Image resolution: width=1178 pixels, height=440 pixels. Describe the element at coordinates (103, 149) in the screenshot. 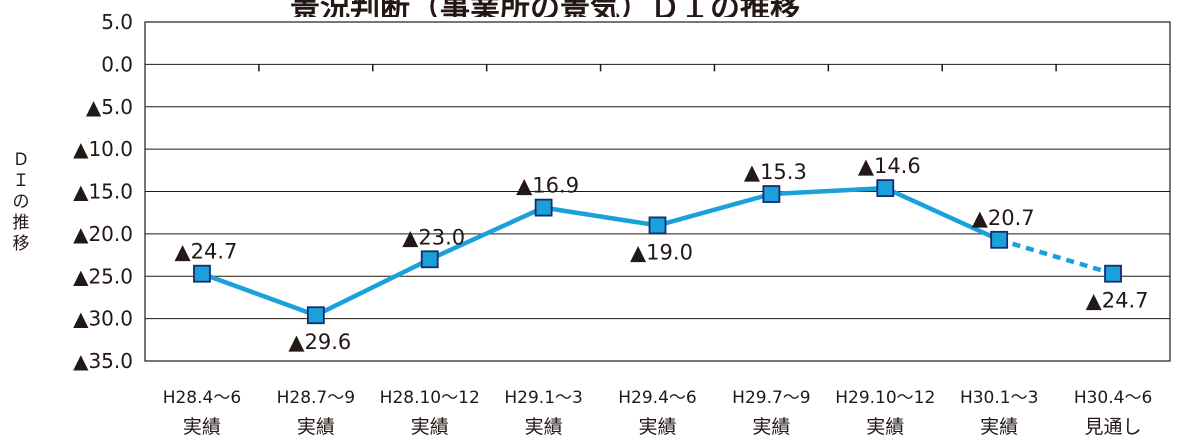

I see `y-tick-label: ▲10.0` at that location.